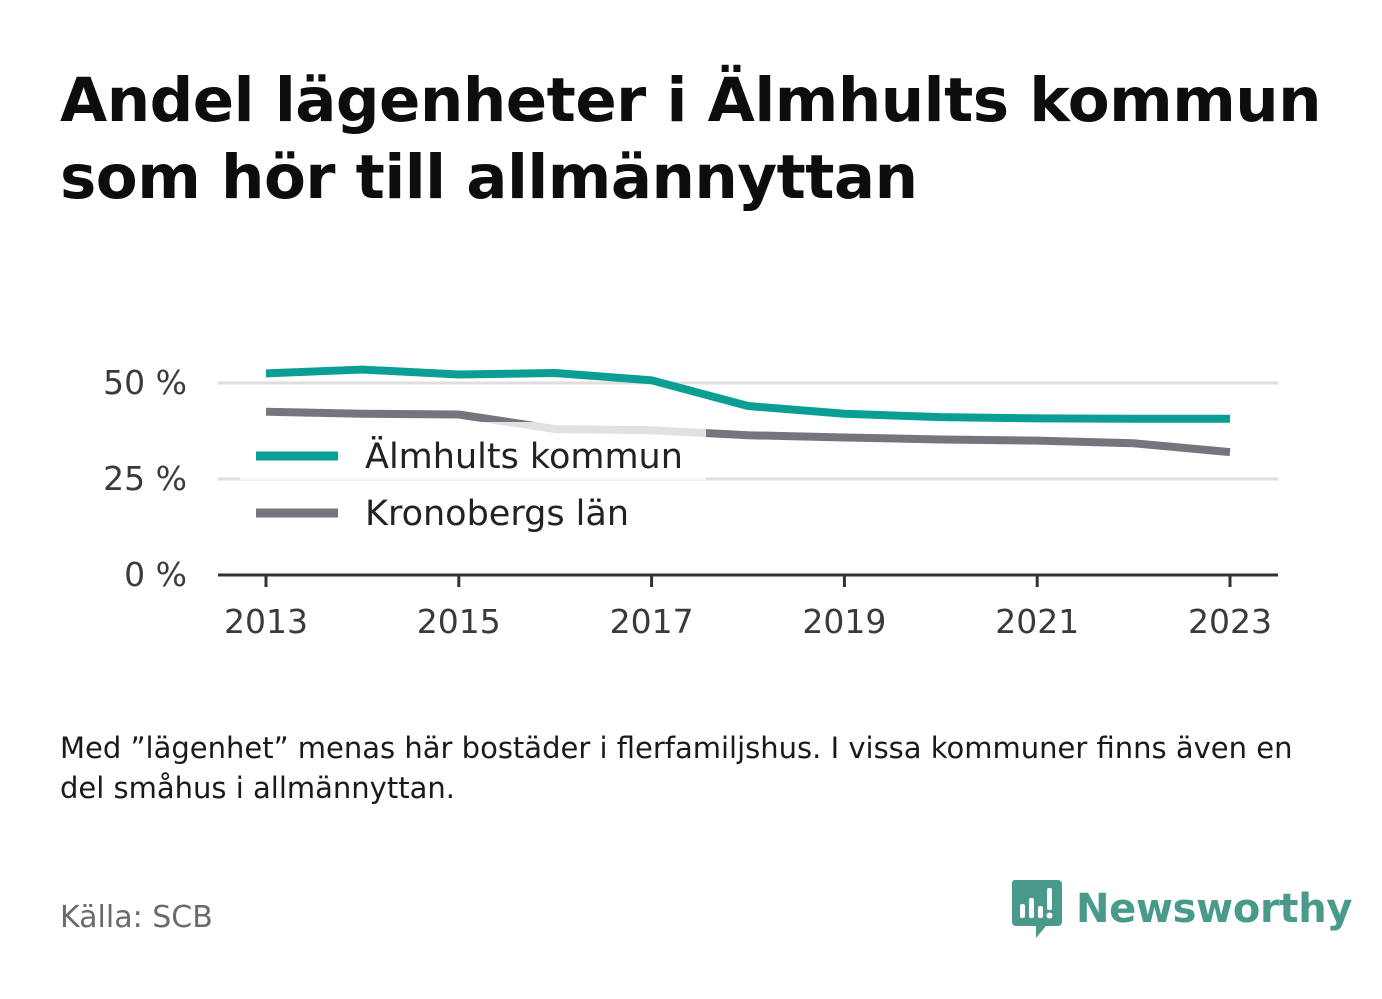 The image size is (1382, 999). I want to click on chart-series-lines, so click(748, 411).